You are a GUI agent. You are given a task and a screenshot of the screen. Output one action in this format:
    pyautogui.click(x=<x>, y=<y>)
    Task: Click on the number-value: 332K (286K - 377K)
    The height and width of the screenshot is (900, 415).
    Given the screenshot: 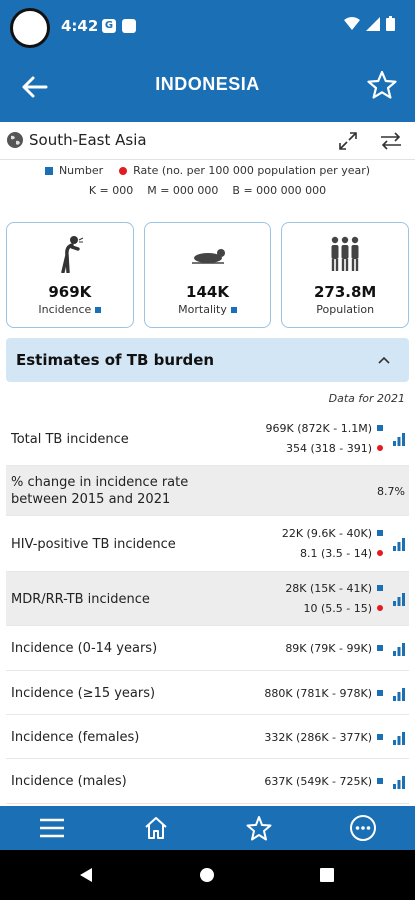 What is the action you would take?
    pyautogui.click(x=318, y=737)
    